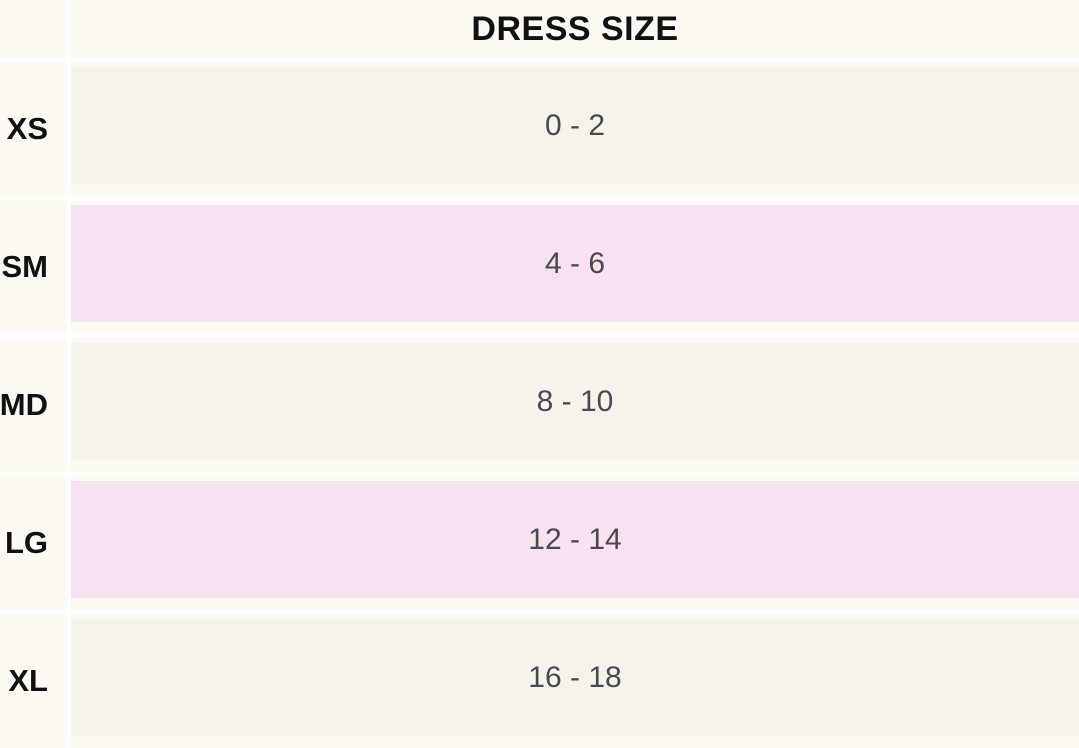  I want to click on column-header-dress-size: DRESS SIZE, so click(575, 29).